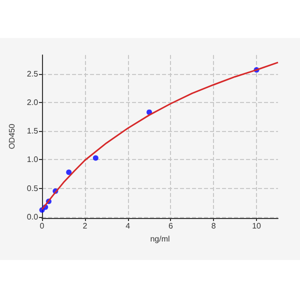  I want to click on y-axis-title: OD450, so click(12, 136).